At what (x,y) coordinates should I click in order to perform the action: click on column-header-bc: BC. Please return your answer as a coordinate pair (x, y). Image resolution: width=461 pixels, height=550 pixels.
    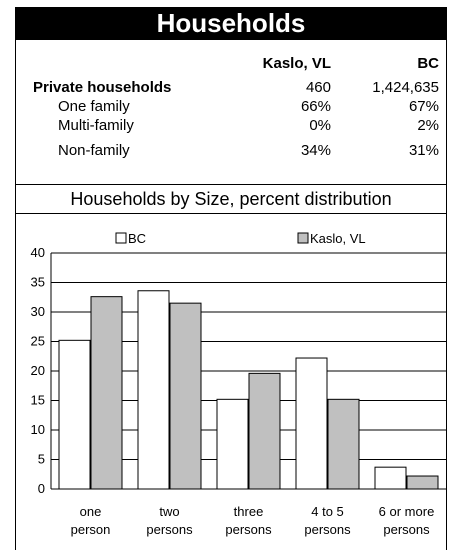
    Looking at the image, I should click on (428, 63).